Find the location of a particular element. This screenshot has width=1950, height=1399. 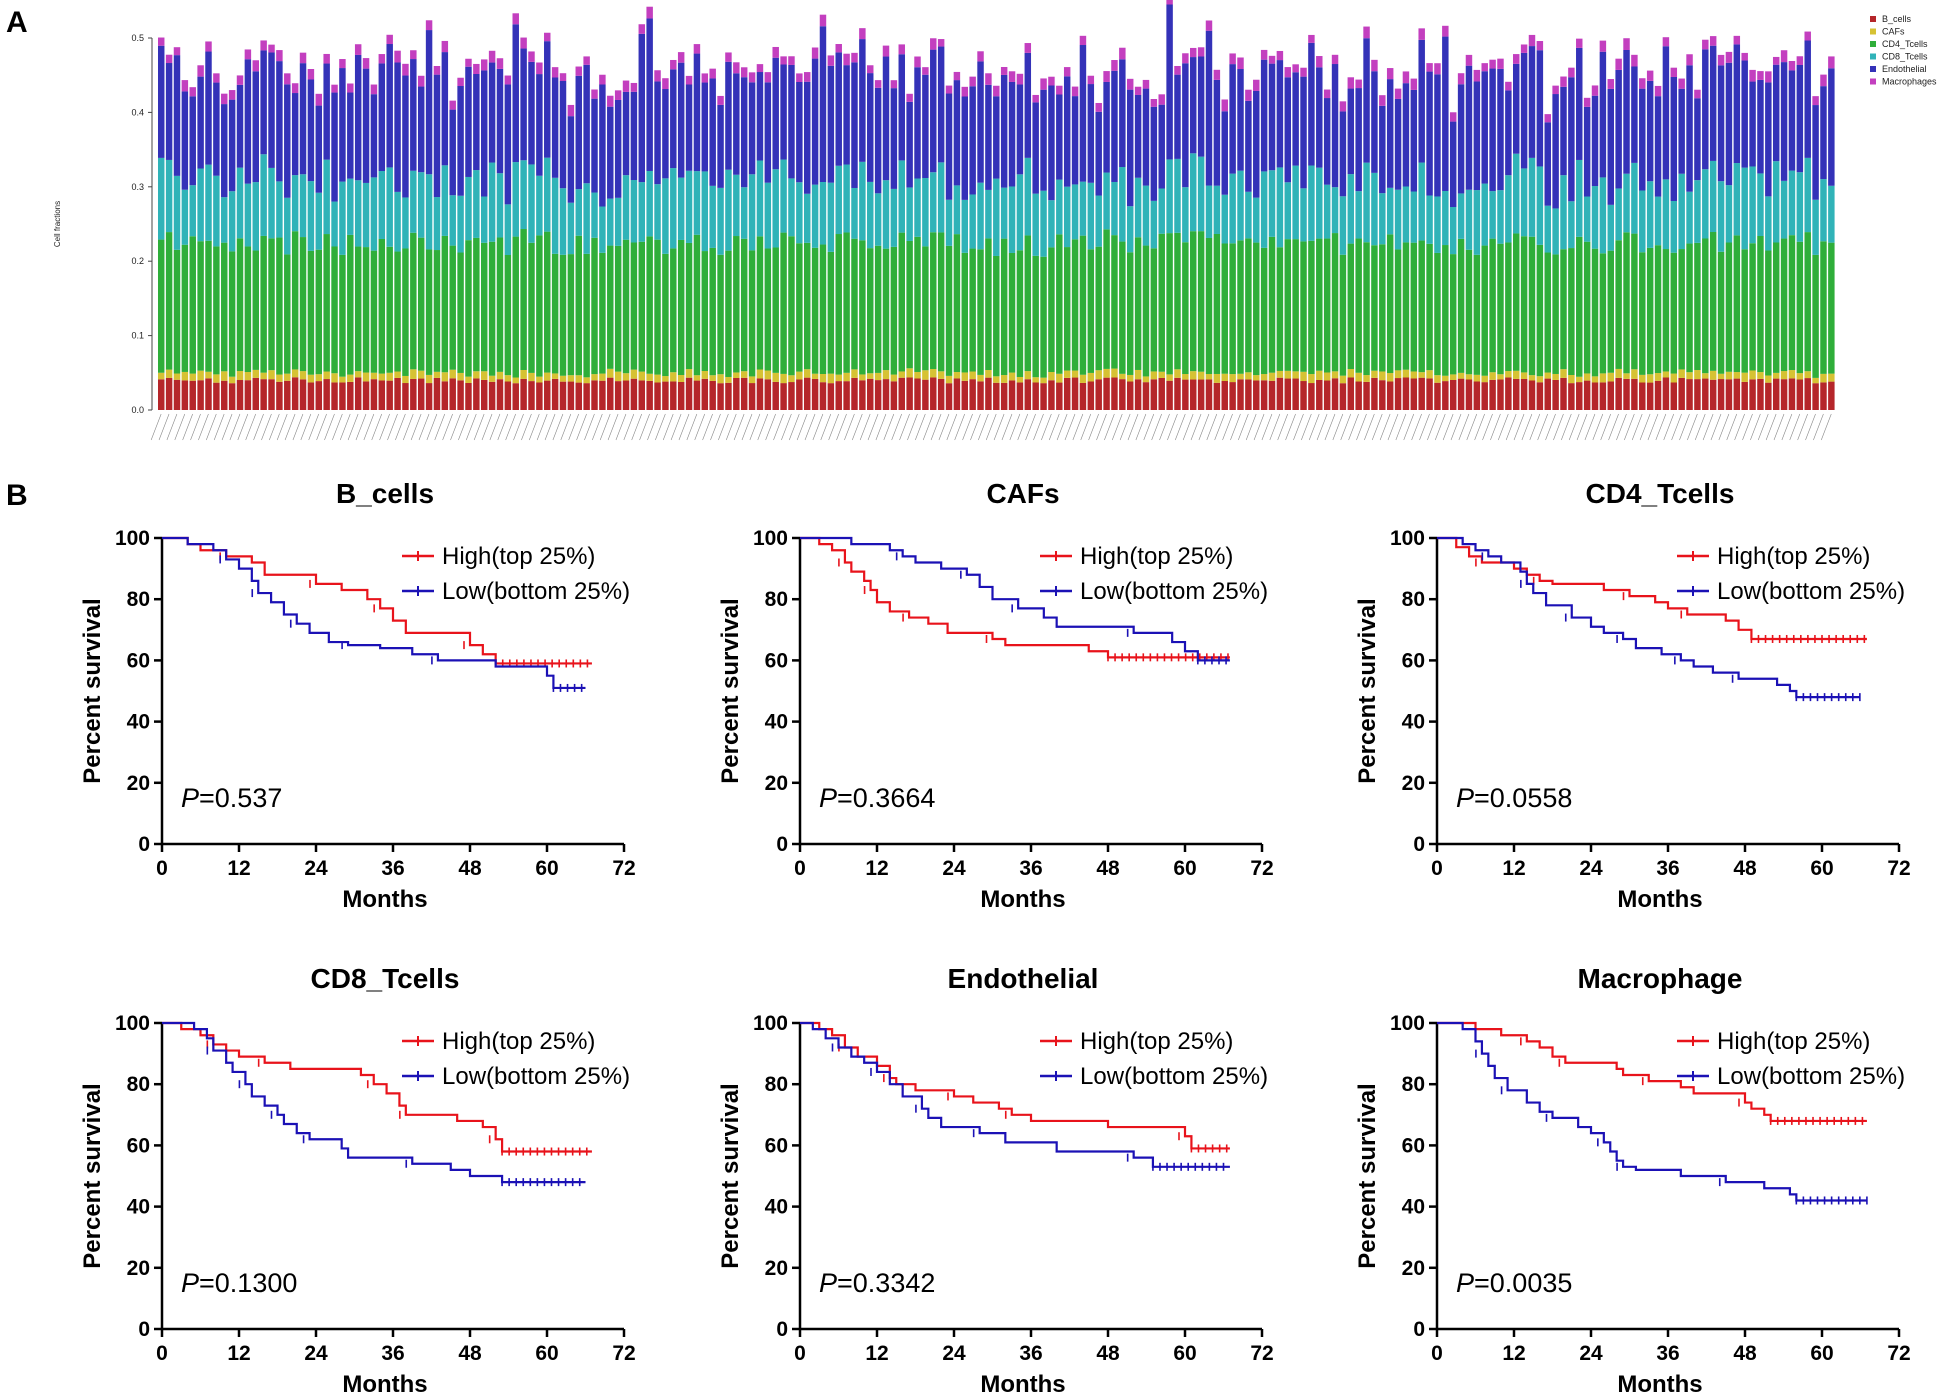

x-tick-label: 60 is located at coordinates (546, 1353).